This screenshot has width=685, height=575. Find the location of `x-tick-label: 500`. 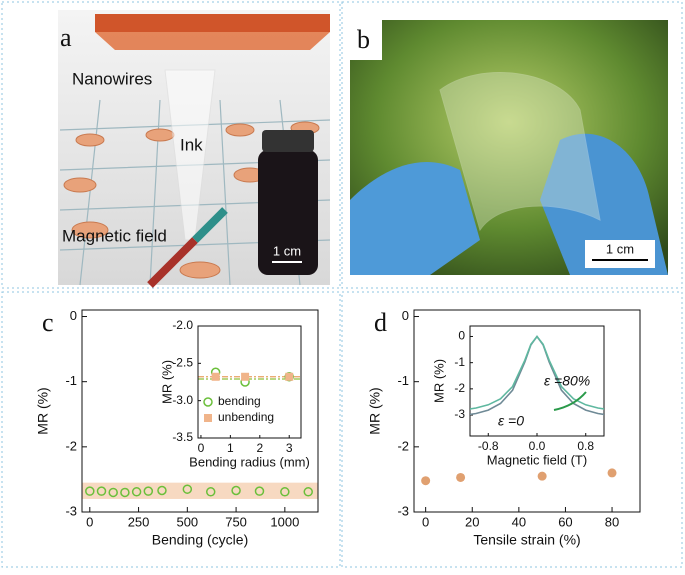

x-tick-label: 500 is located at coordinates (187, 521).